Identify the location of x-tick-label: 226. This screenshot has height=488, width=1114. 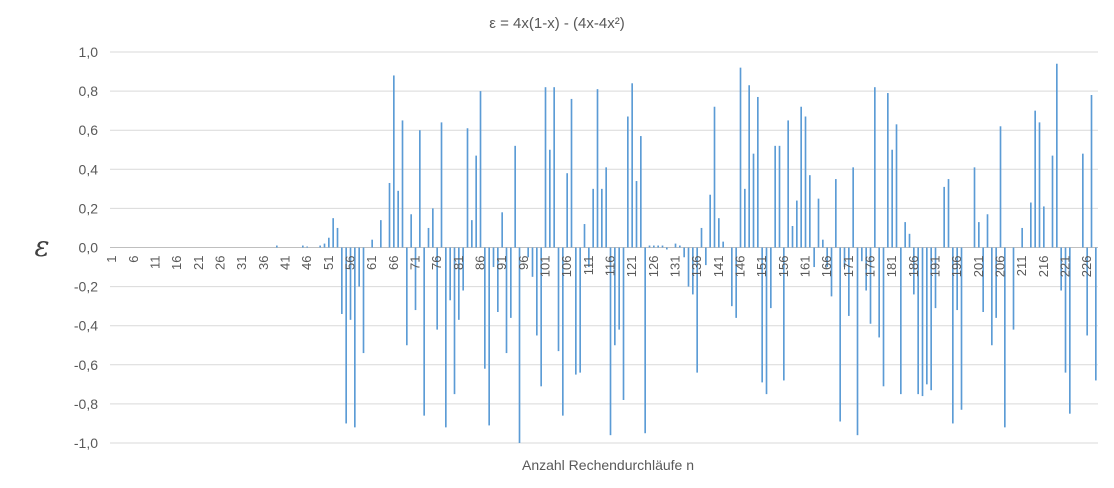
(1086, 267).